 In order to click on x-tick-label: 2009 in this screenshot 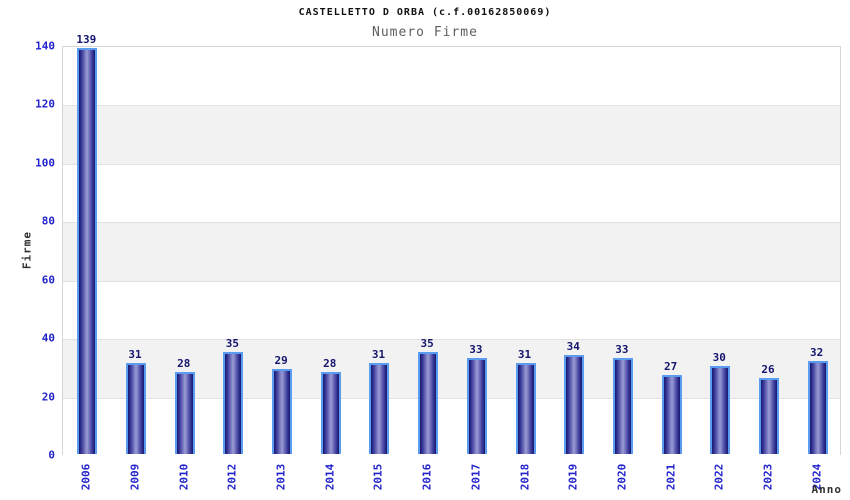, I will do `click(135, 477)`.